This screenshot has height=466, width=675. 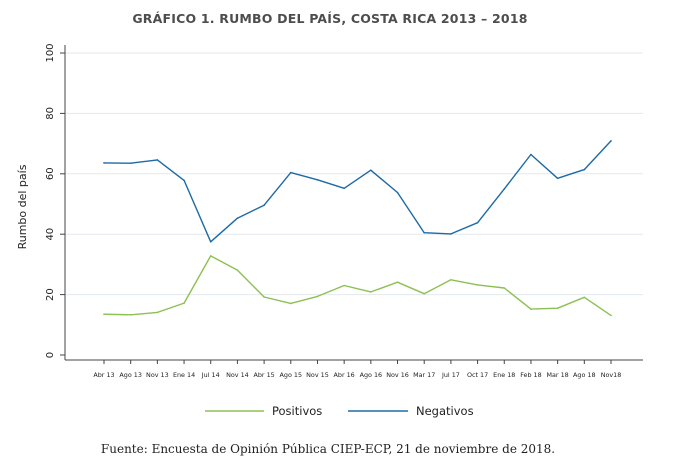 I want to click on y-tick-label: 80, so click(x=50, y=113).